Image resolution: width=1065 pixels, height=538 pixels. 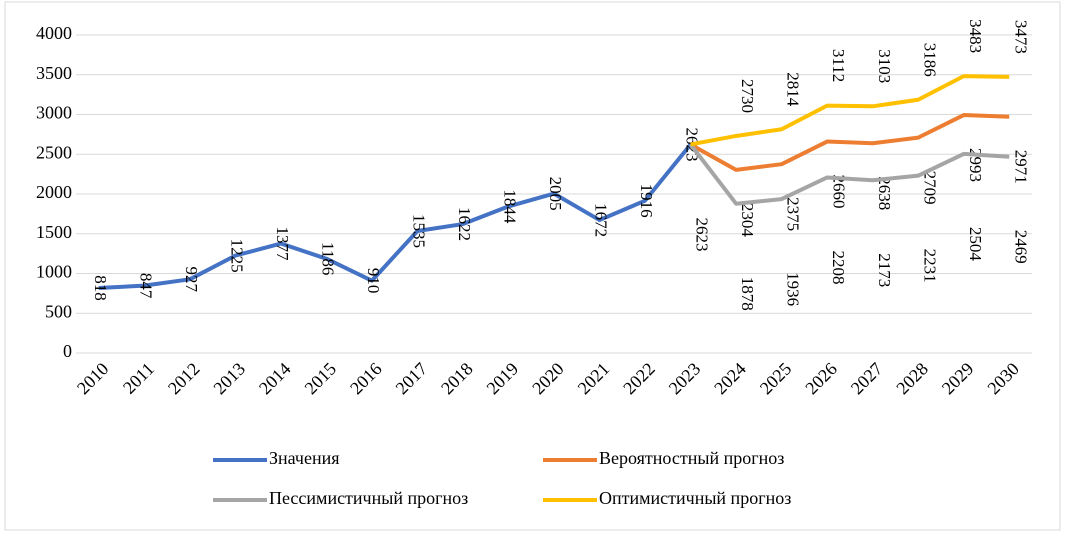 What do you see at coordinates (838, 192) in the screenshot?
I see `data-label: 2660` at bounding box center [838, 192].